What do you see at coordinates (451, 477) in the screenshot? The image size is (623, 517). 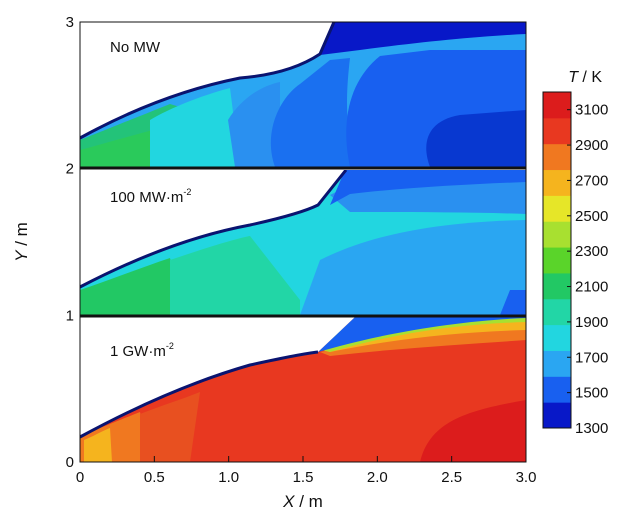 I see `x-tick-label: 2.5` at bounding box center [451, 477].